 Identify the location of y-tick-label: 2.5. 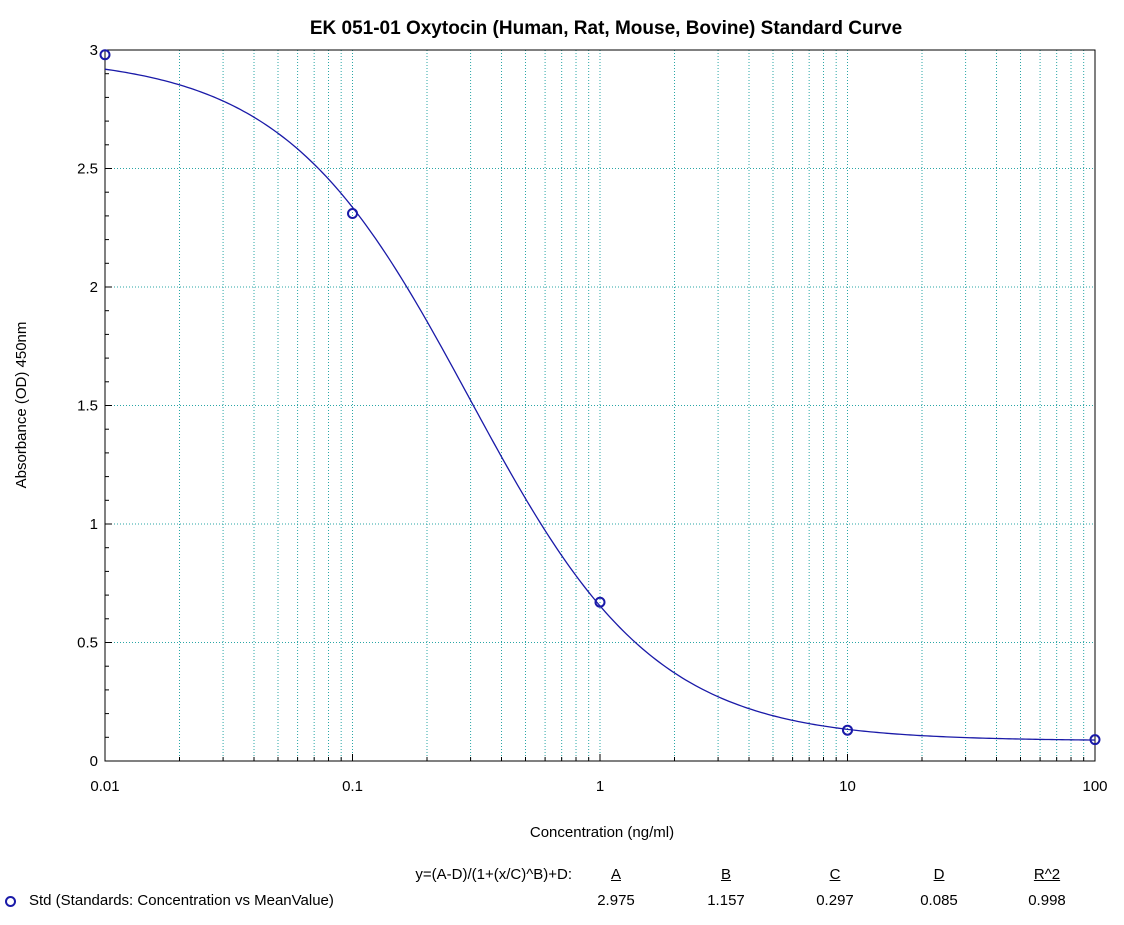
(87, 169).